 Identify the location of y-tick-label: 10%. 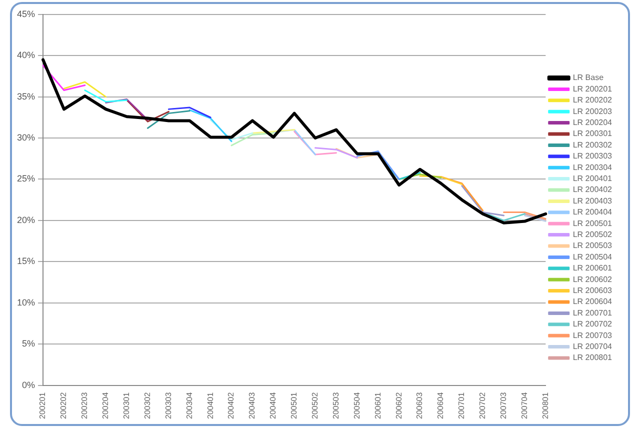
(26, 302).